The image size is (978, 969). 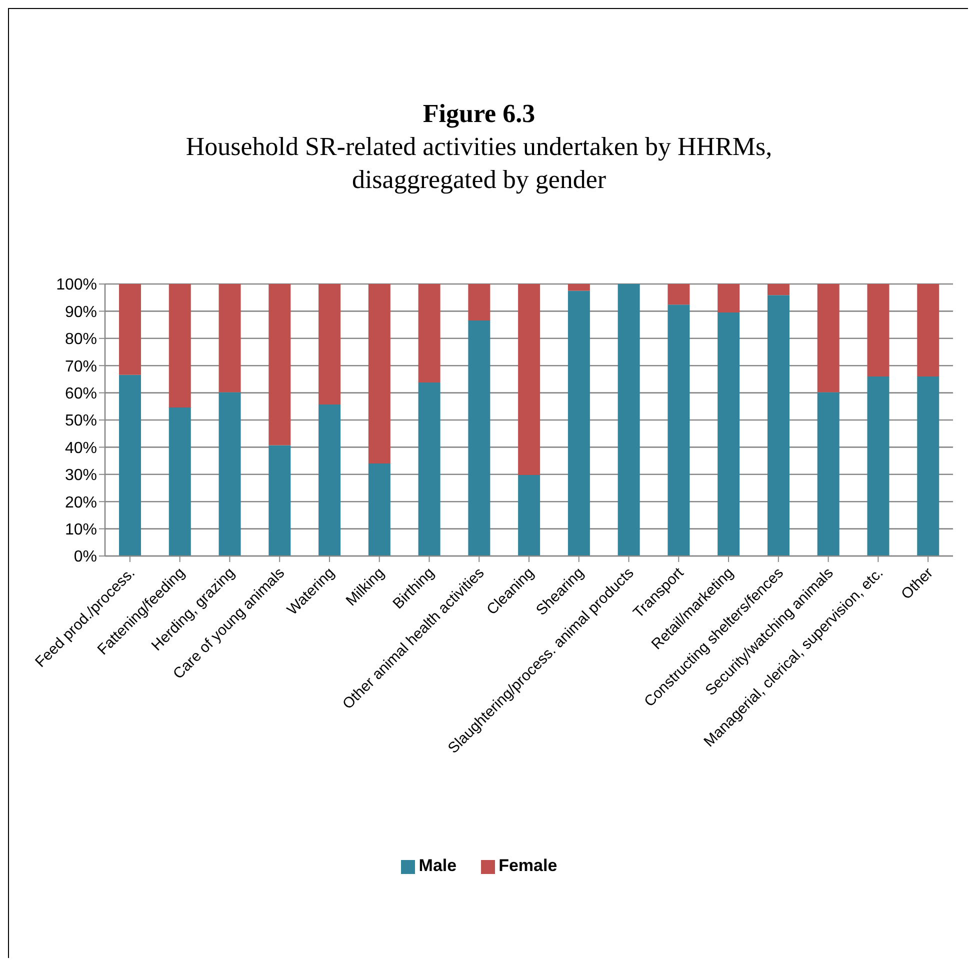 What do you see at coordinates (437, 865) in the screenshot?
I see `legend-label: Male` at bounding box center [437, 865].